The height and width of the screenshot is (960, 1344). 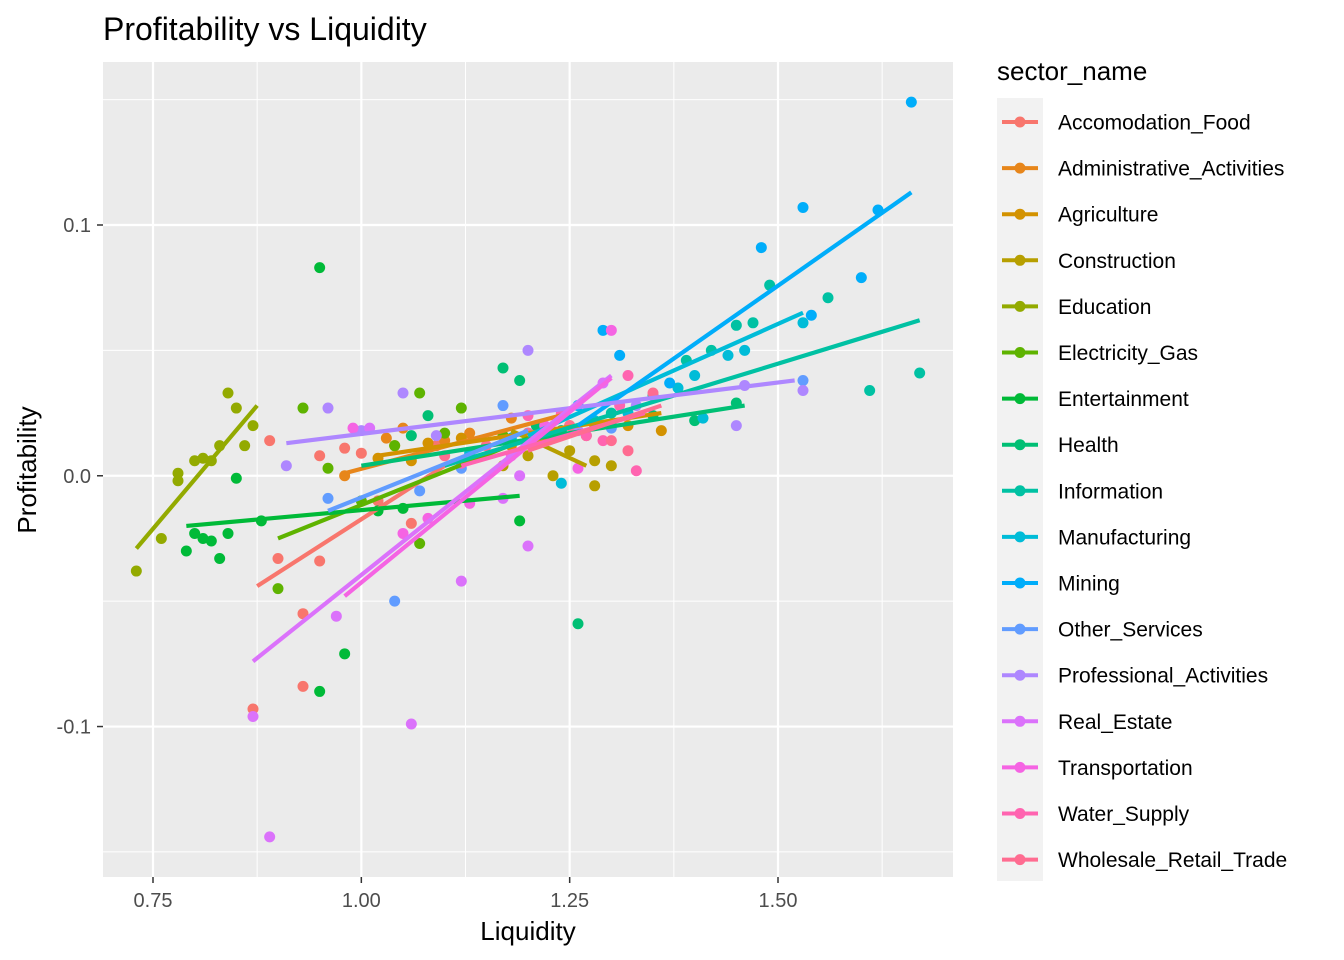 What do you see at coordinates (1088, 445) in the screenshot?
I see `legend-label: Health` at bounding box center [1088, 445].